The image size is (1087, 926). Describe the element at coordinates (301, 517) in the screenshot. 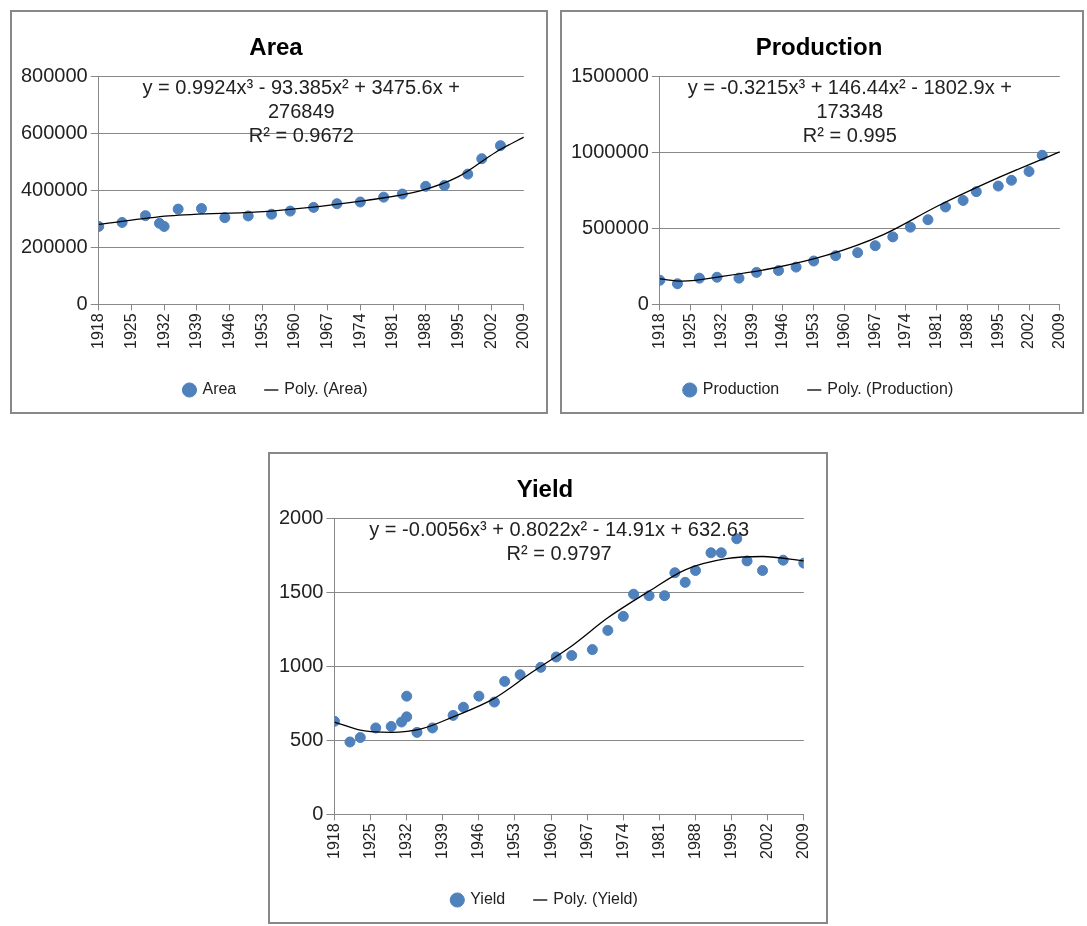

I see `y-tick-label: 2000` at that location.